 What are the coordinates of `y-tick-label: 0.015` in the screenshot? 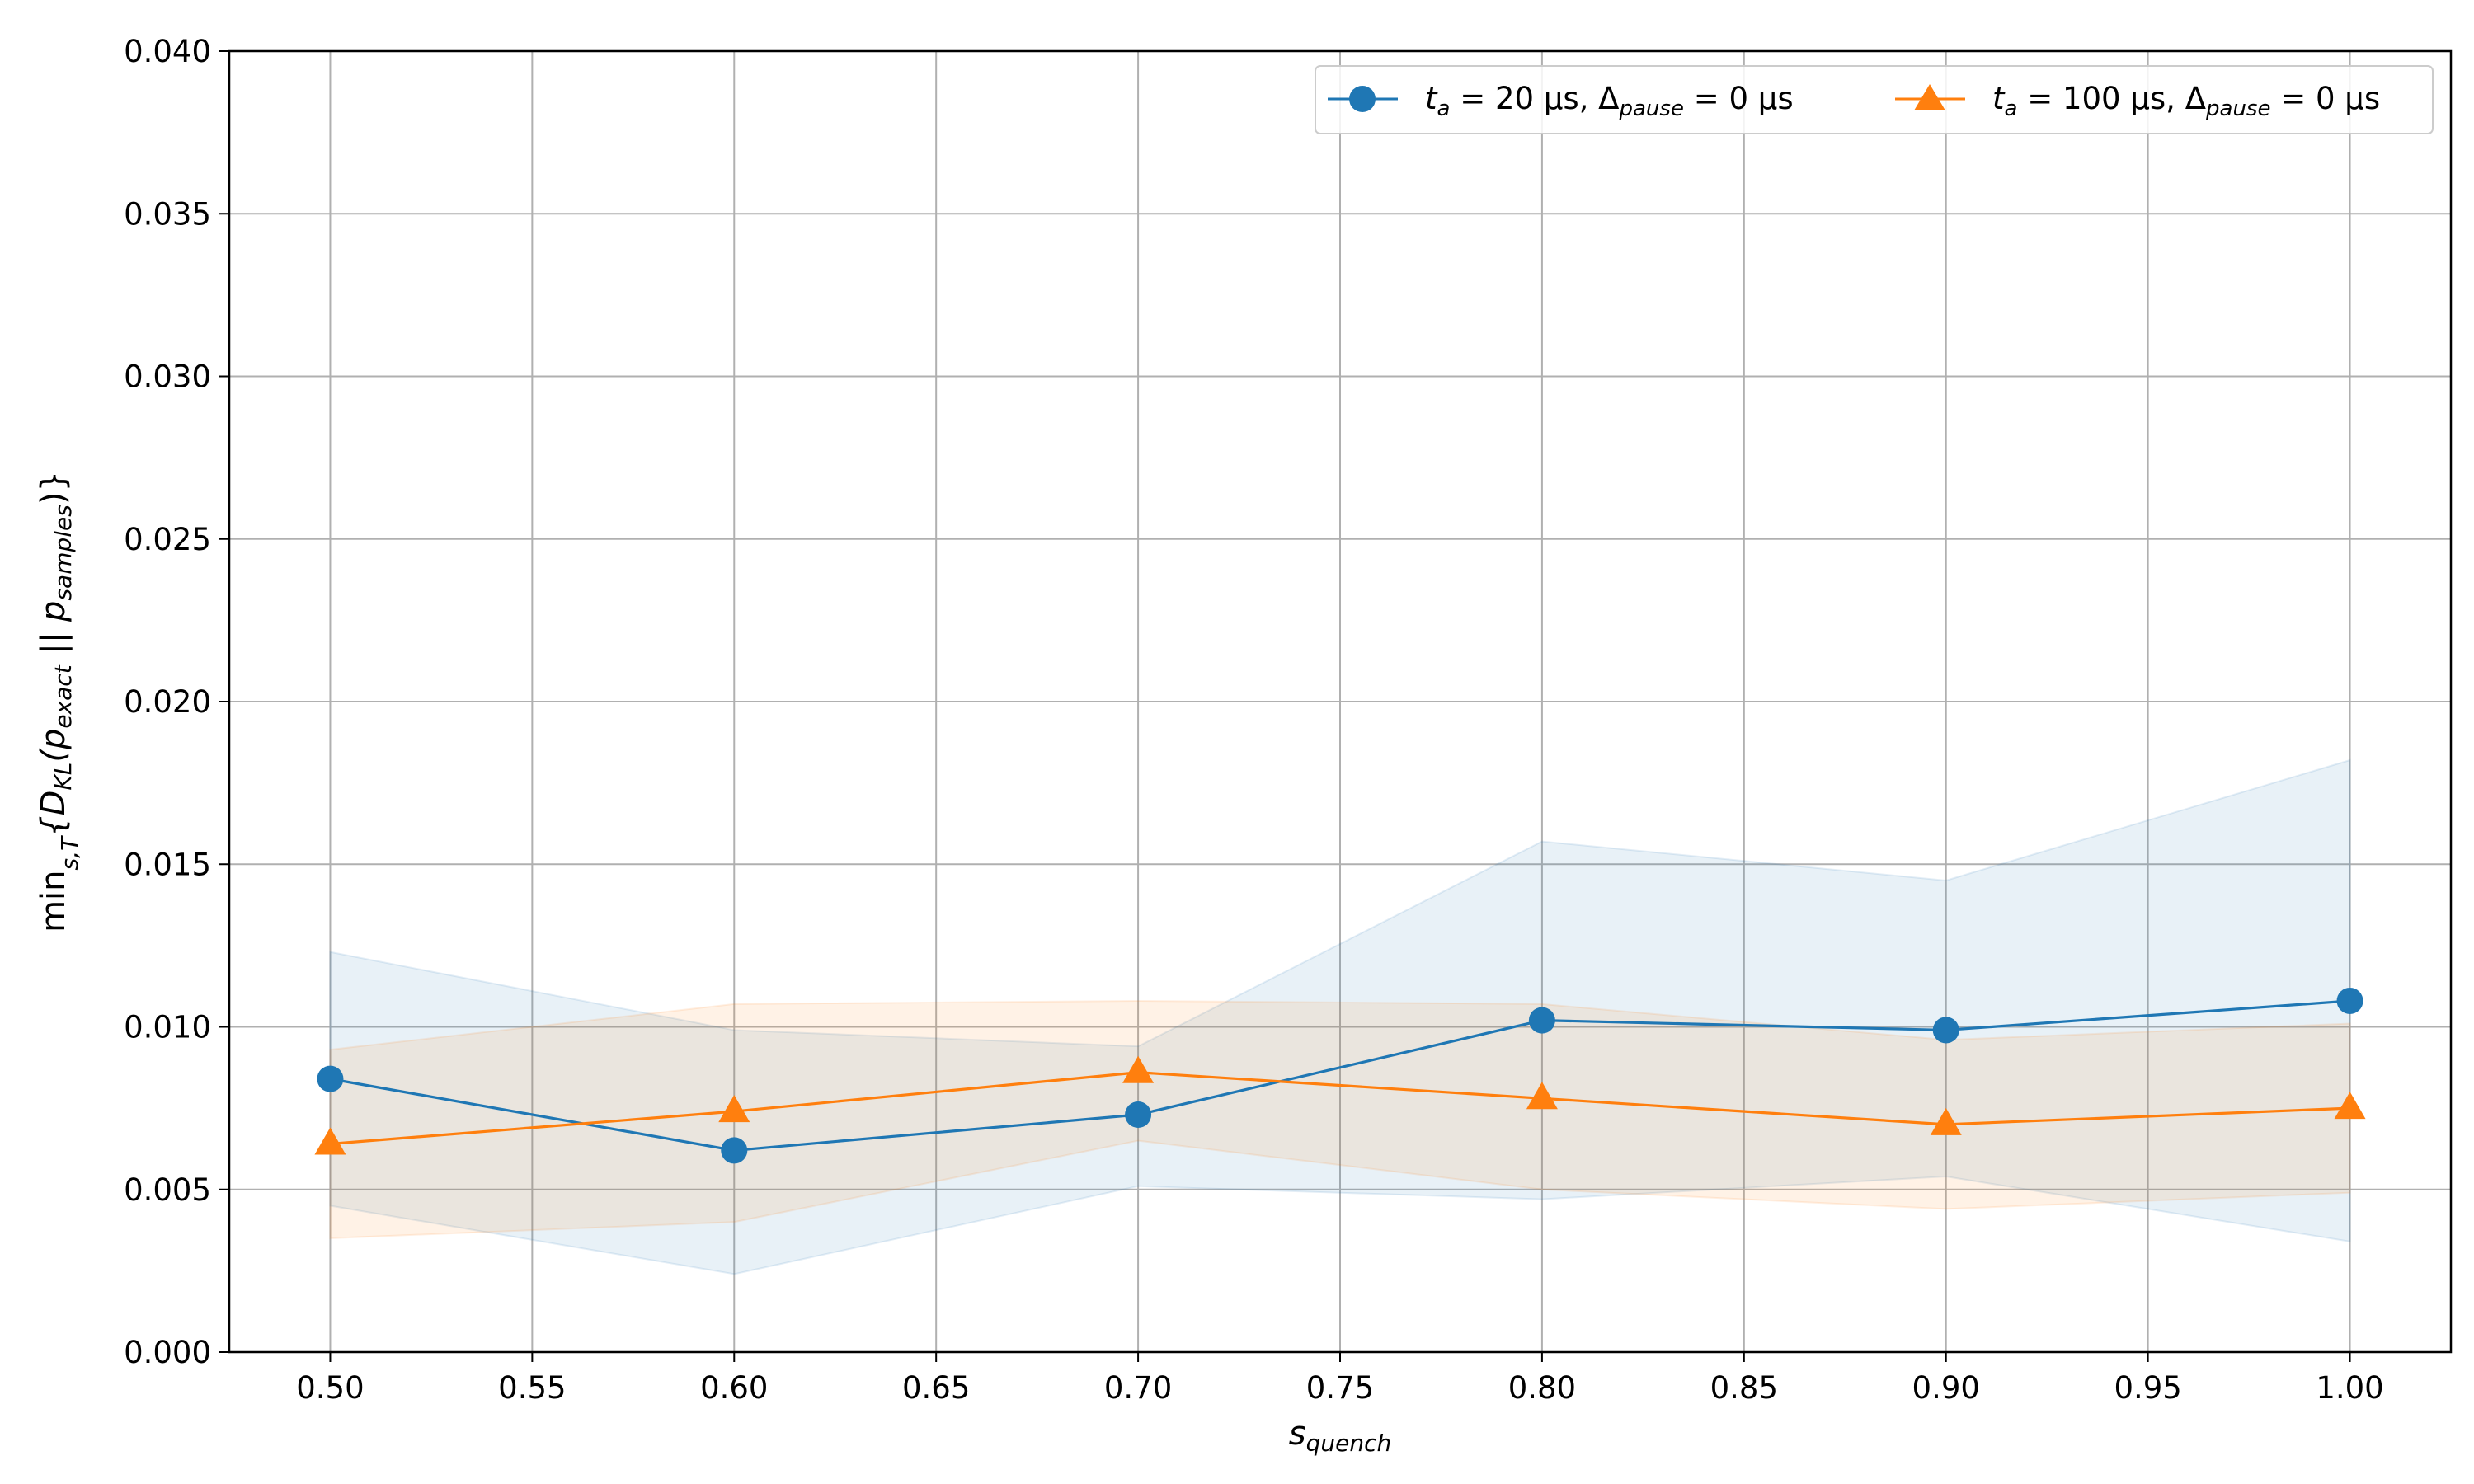 It's located at (167, 864).